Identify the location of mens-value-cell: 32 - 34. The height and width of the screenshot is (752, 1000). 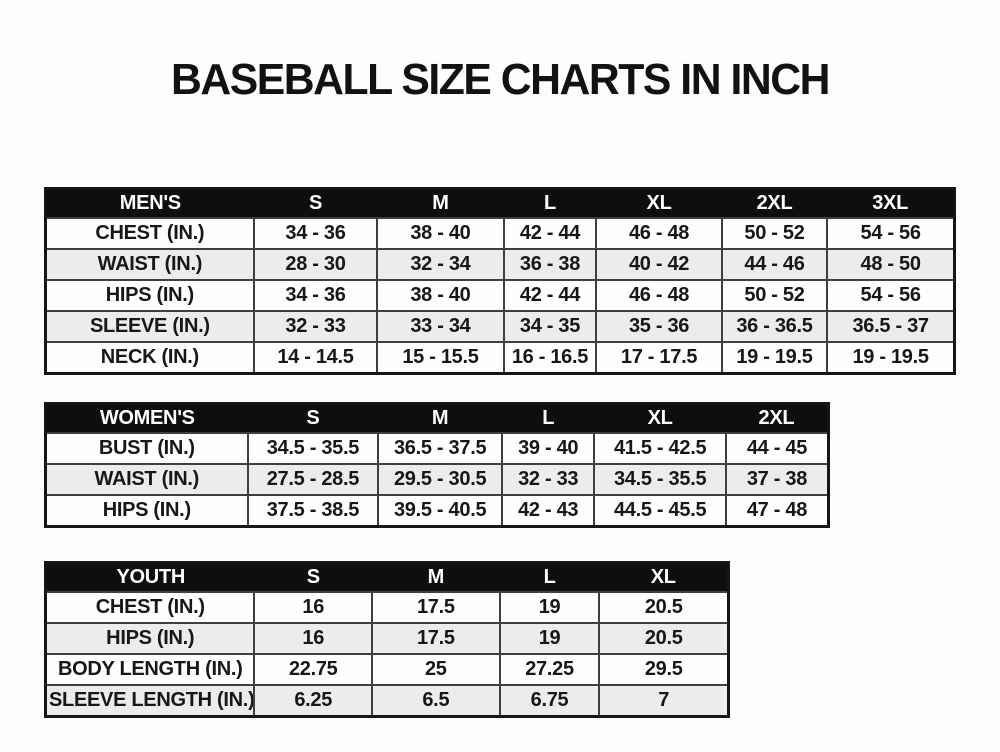
(440, 265).